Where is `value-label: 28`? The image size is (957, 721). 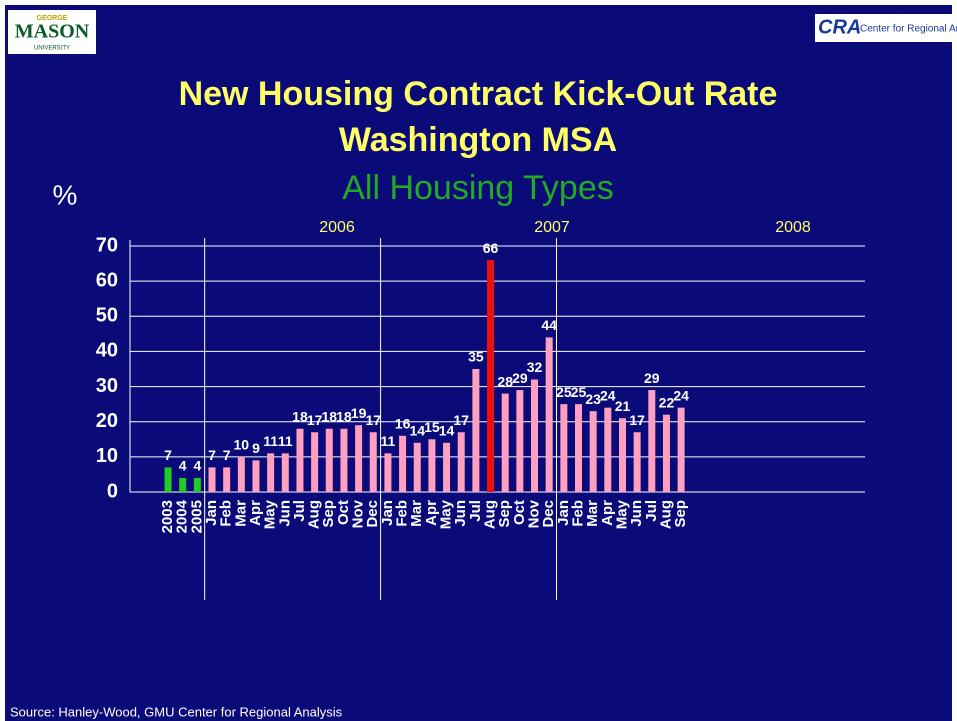 value-label: 28 is located at coordinates (505, 381).